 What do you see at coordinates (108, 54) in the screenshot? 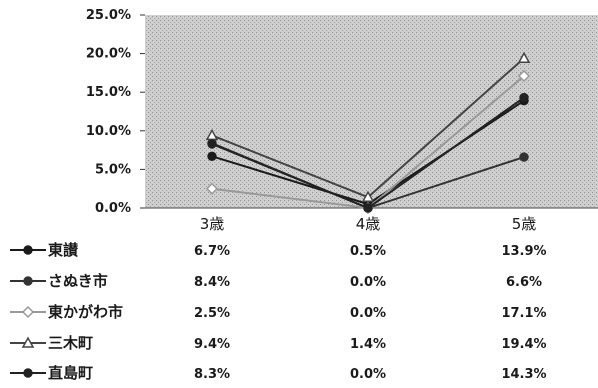
I see `y-tick-label: 20.0%` at bounding box center [108, 54].